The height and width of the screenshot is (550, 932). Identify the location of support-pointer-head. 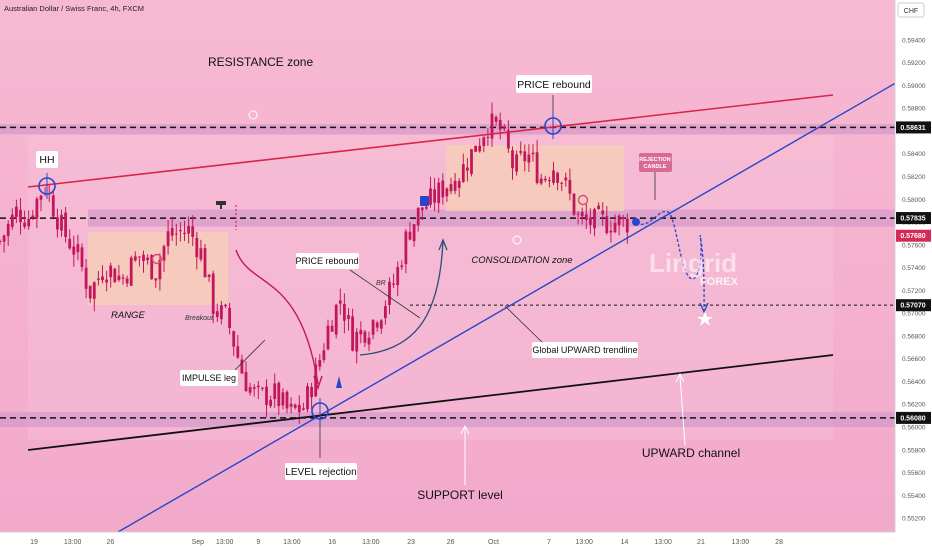
(465, 429).